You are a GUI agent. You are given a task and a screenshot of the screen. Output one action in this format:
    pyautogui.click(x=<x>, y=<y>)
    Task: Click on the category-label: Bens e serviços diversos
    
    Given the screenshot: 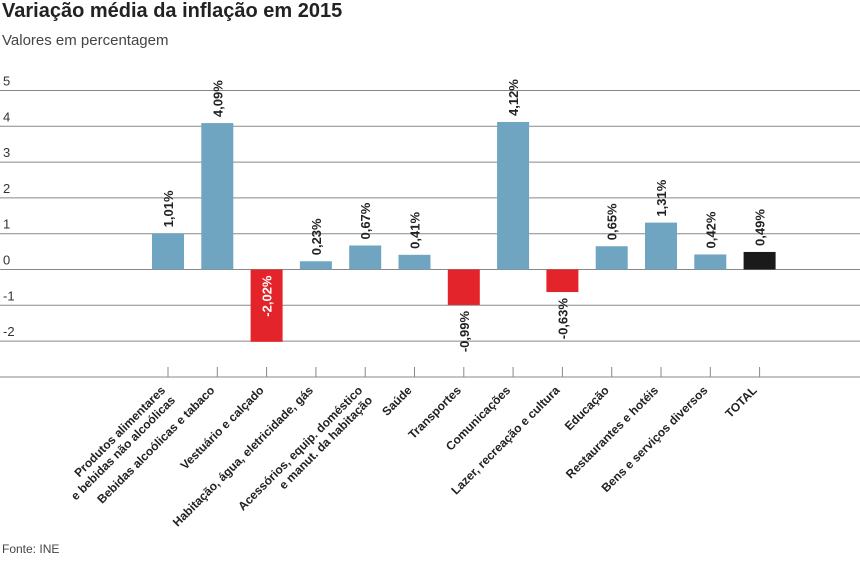 What is the action you would take?
    pyautogui.click(x=655, y=439)
    